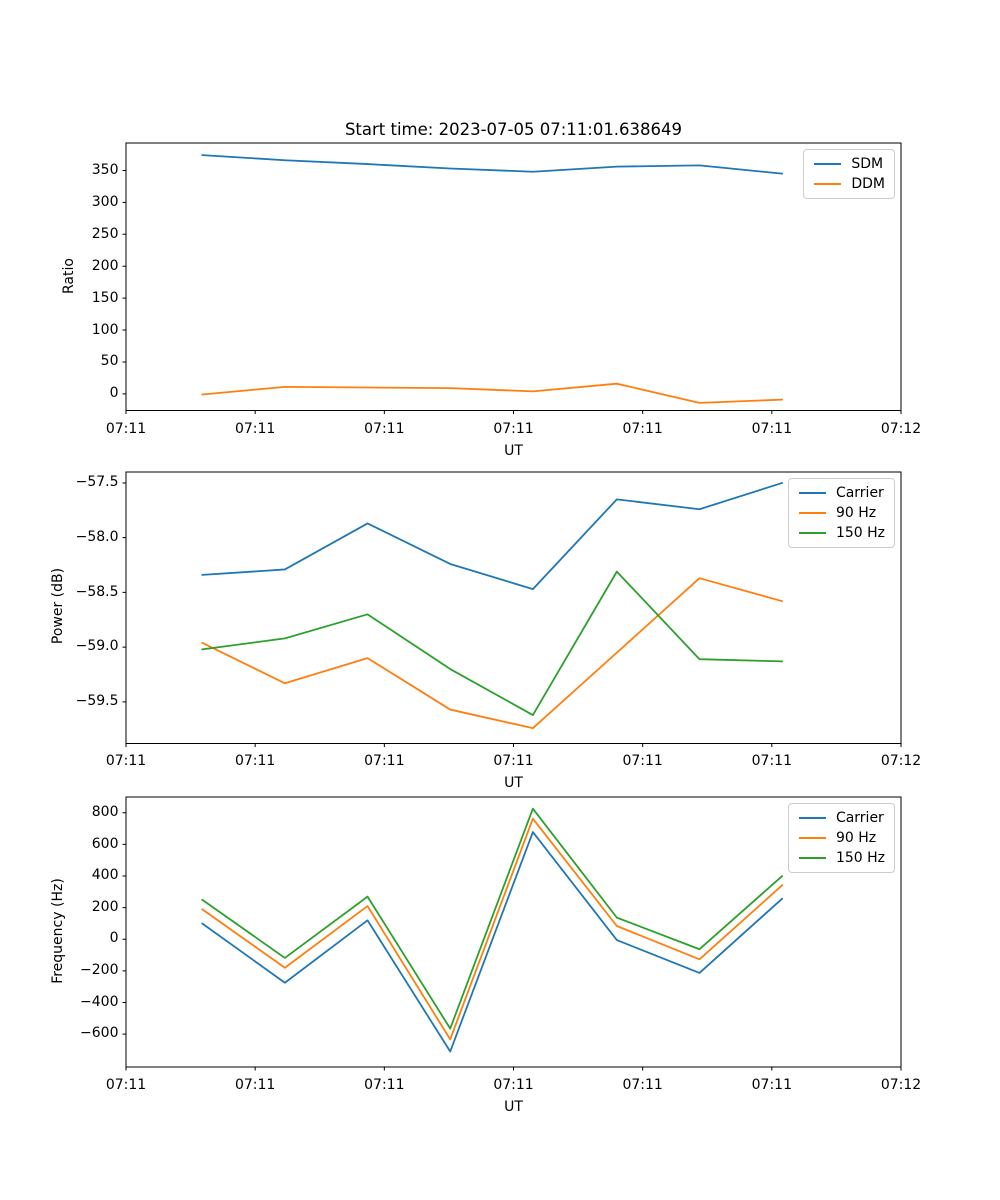 Image resolution: width=1000 pixels, height=1200 pixels. What do you see at coordinates (105, 875) in the screenshot?
I see `y-tick-label: 400` at bounding box center [105, 875].